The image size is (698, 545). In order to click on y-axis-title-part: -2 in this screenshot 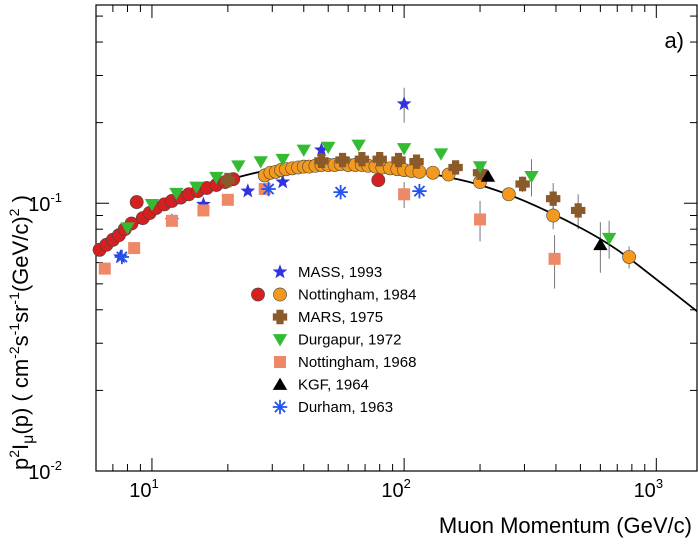, I will do `click(14, 352)`.